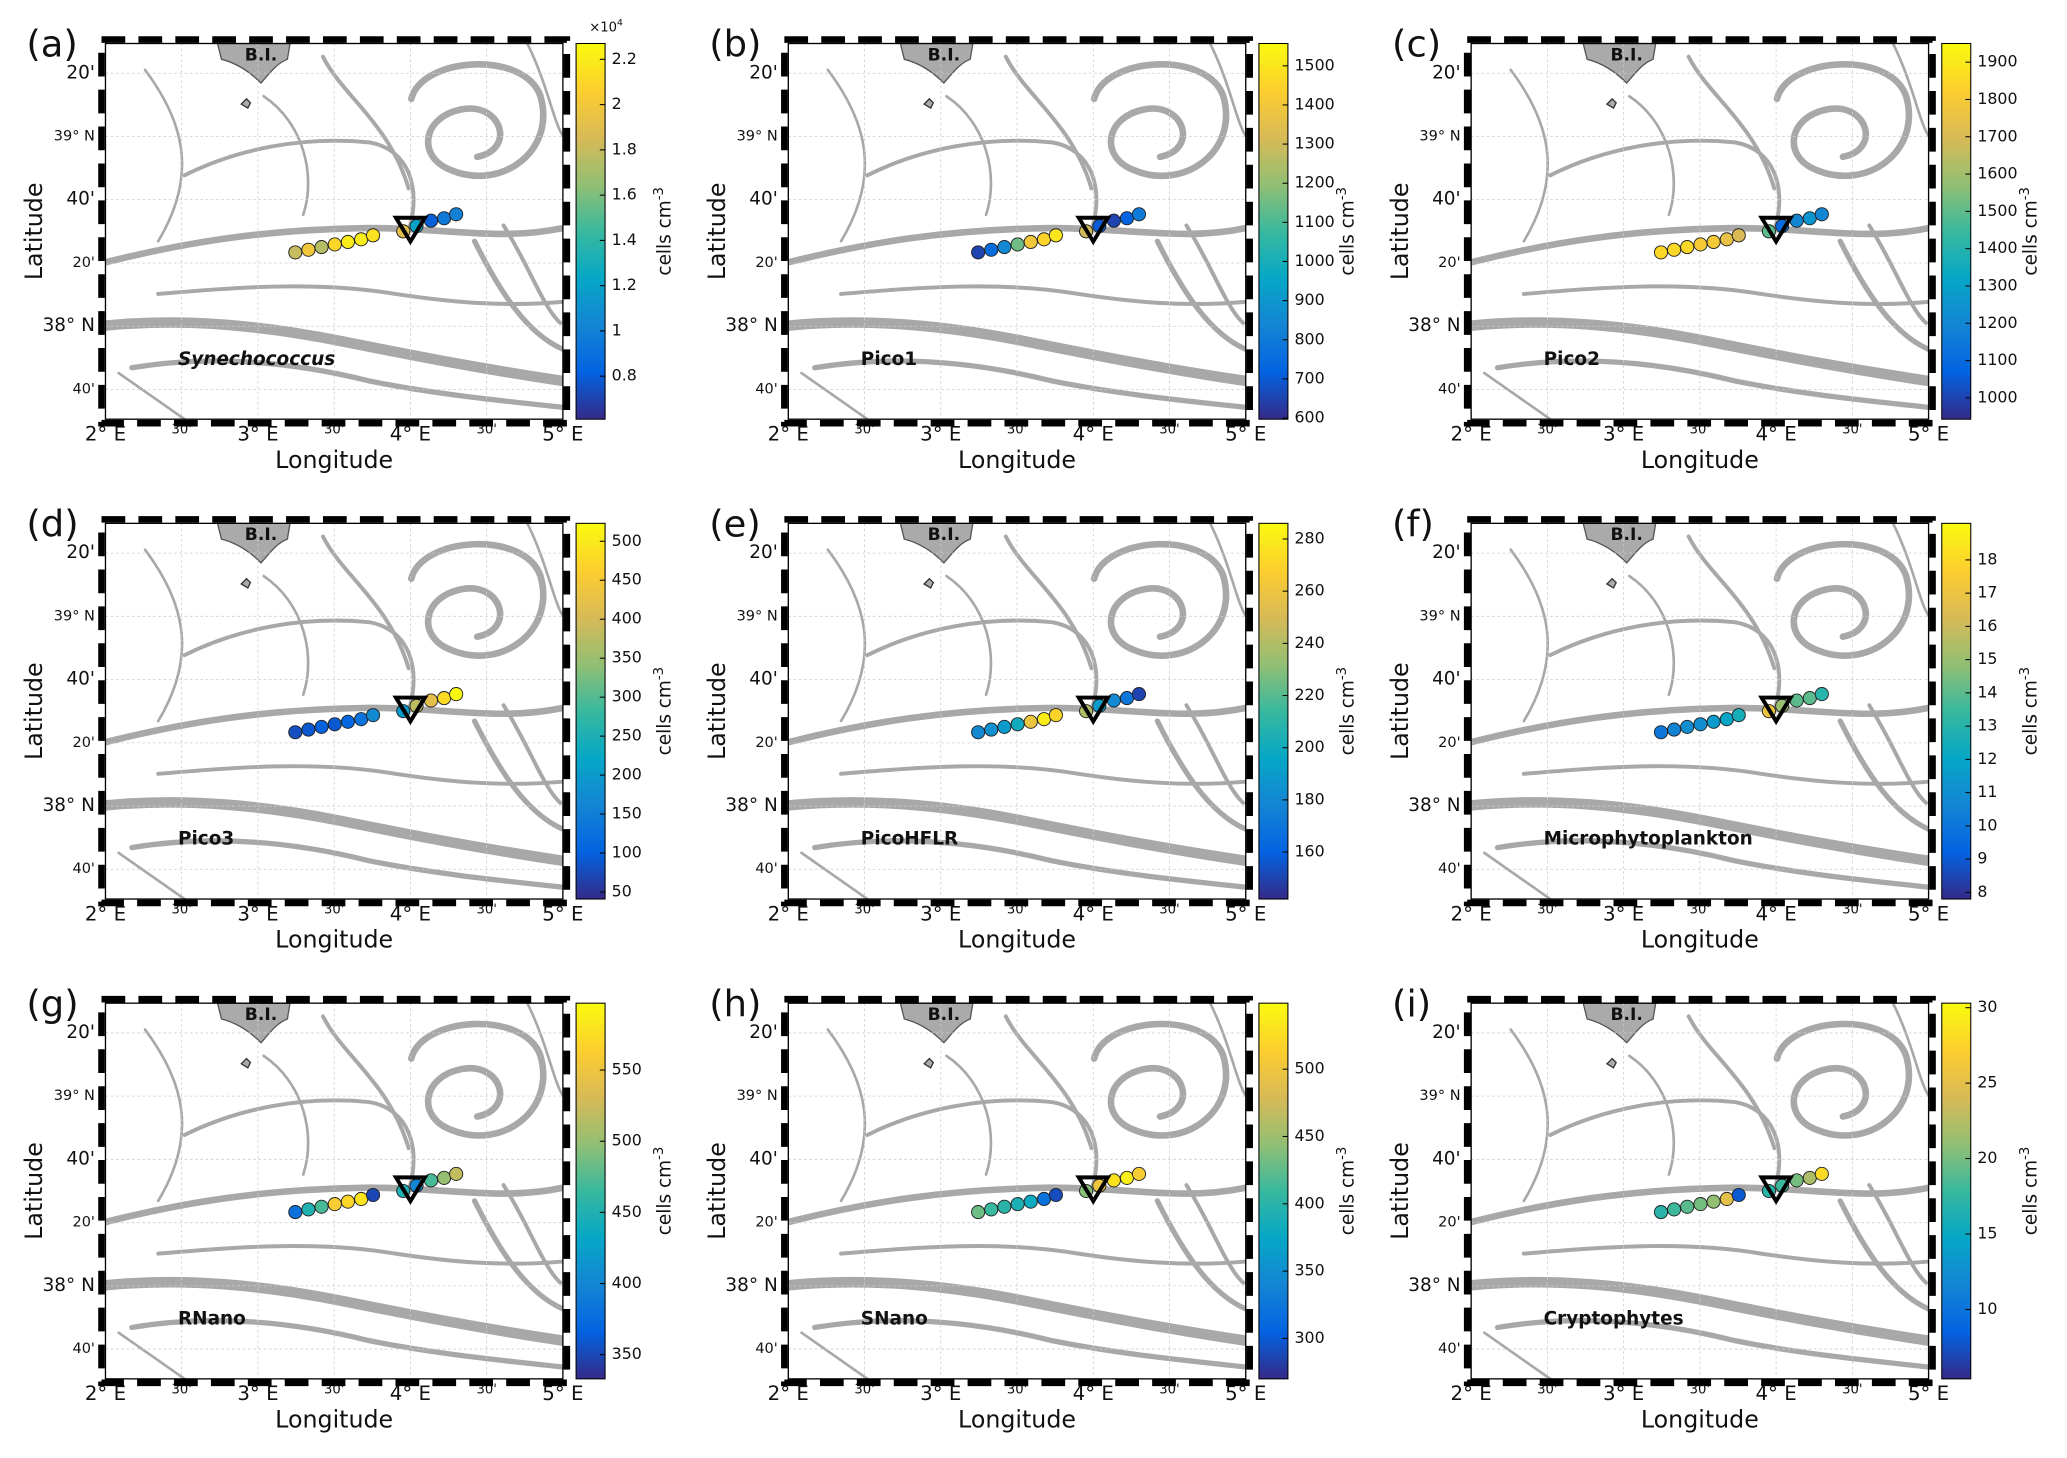 The width and height of the screenshot is (2067, 1458). Describe the element at coordinates (1310, 1337) in the screenshot. I see `colorbar-tick-label: 300` at that location.